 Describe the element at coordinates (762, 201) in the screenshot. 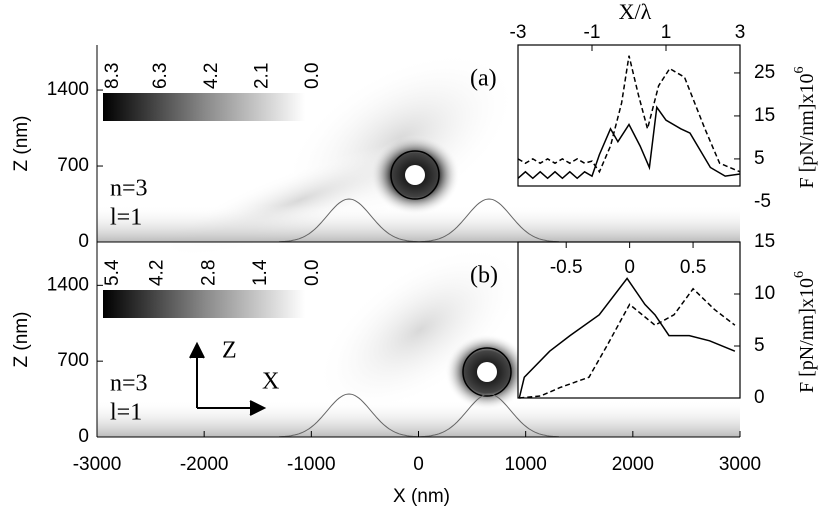

I see `y-tick-label: -5` at that location.